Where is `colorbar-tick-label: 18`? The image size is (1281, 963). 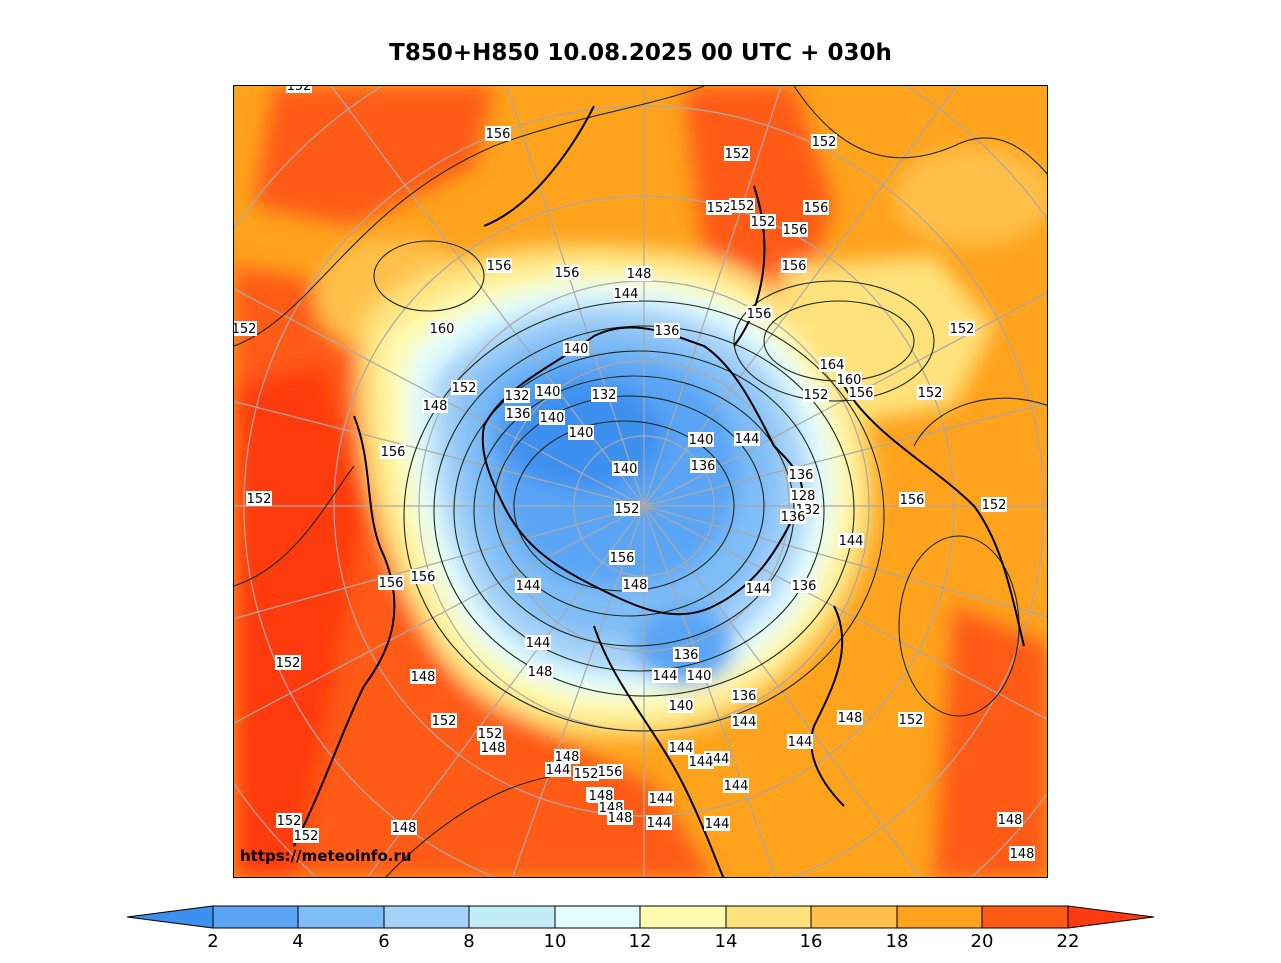 colorbar-tick-label: 18 is located at coordinates (897, 941).